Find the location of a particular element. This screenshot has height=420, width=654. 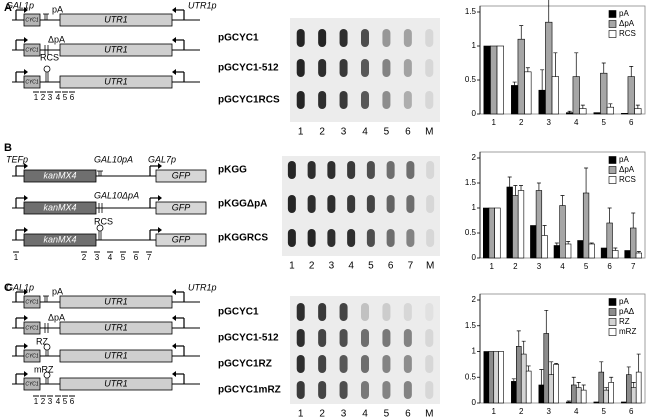

lane-label: 7 is located at coordinates (411, 266).